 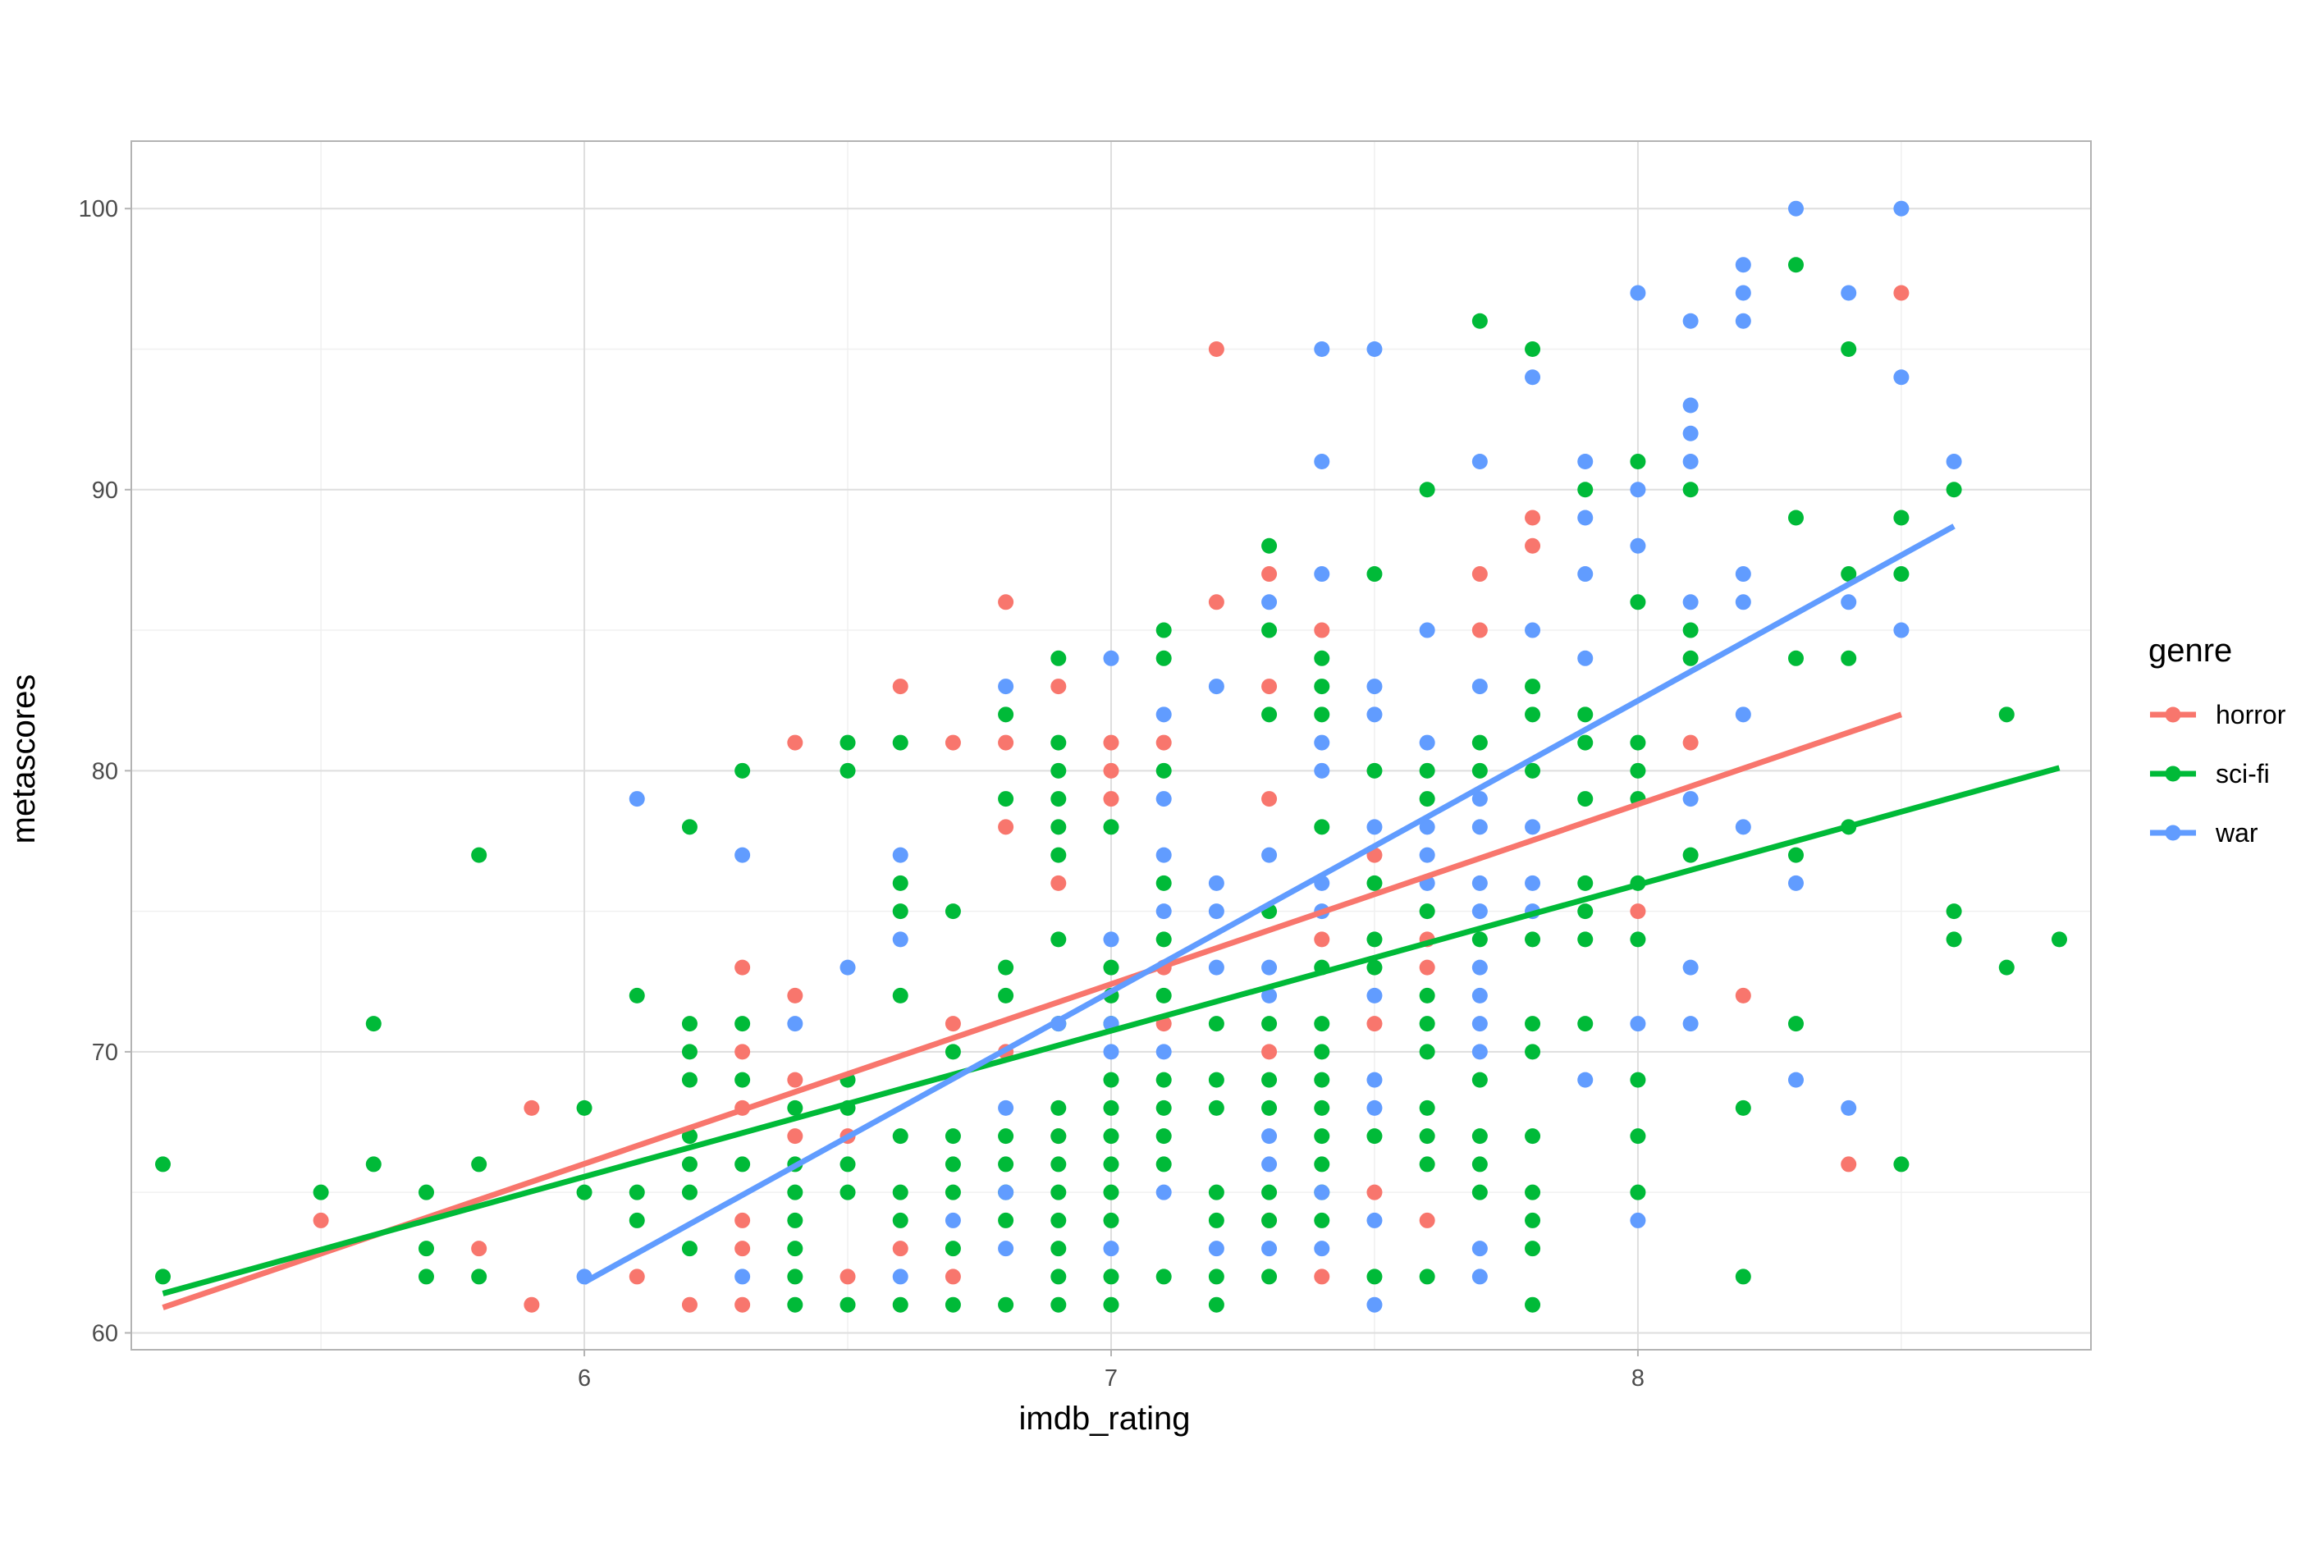 What do you see at coordinates (98, 209) in the screenshot?
I see `y-tick-label: 100` at bounding box center [98, 209].